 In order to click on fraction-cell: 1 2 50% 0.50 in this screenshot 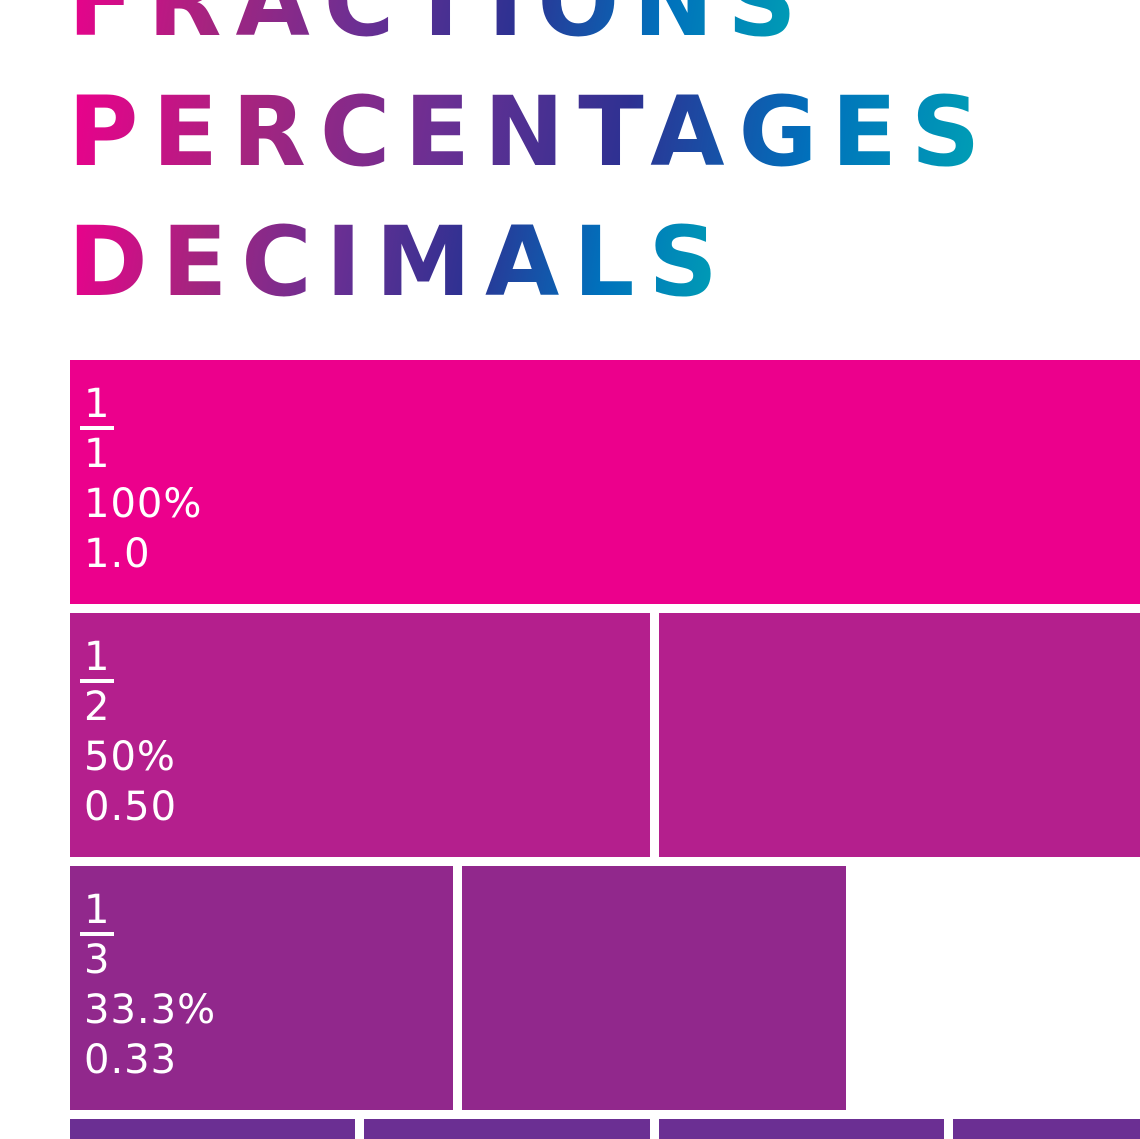, I will do `click(360, 735)`.